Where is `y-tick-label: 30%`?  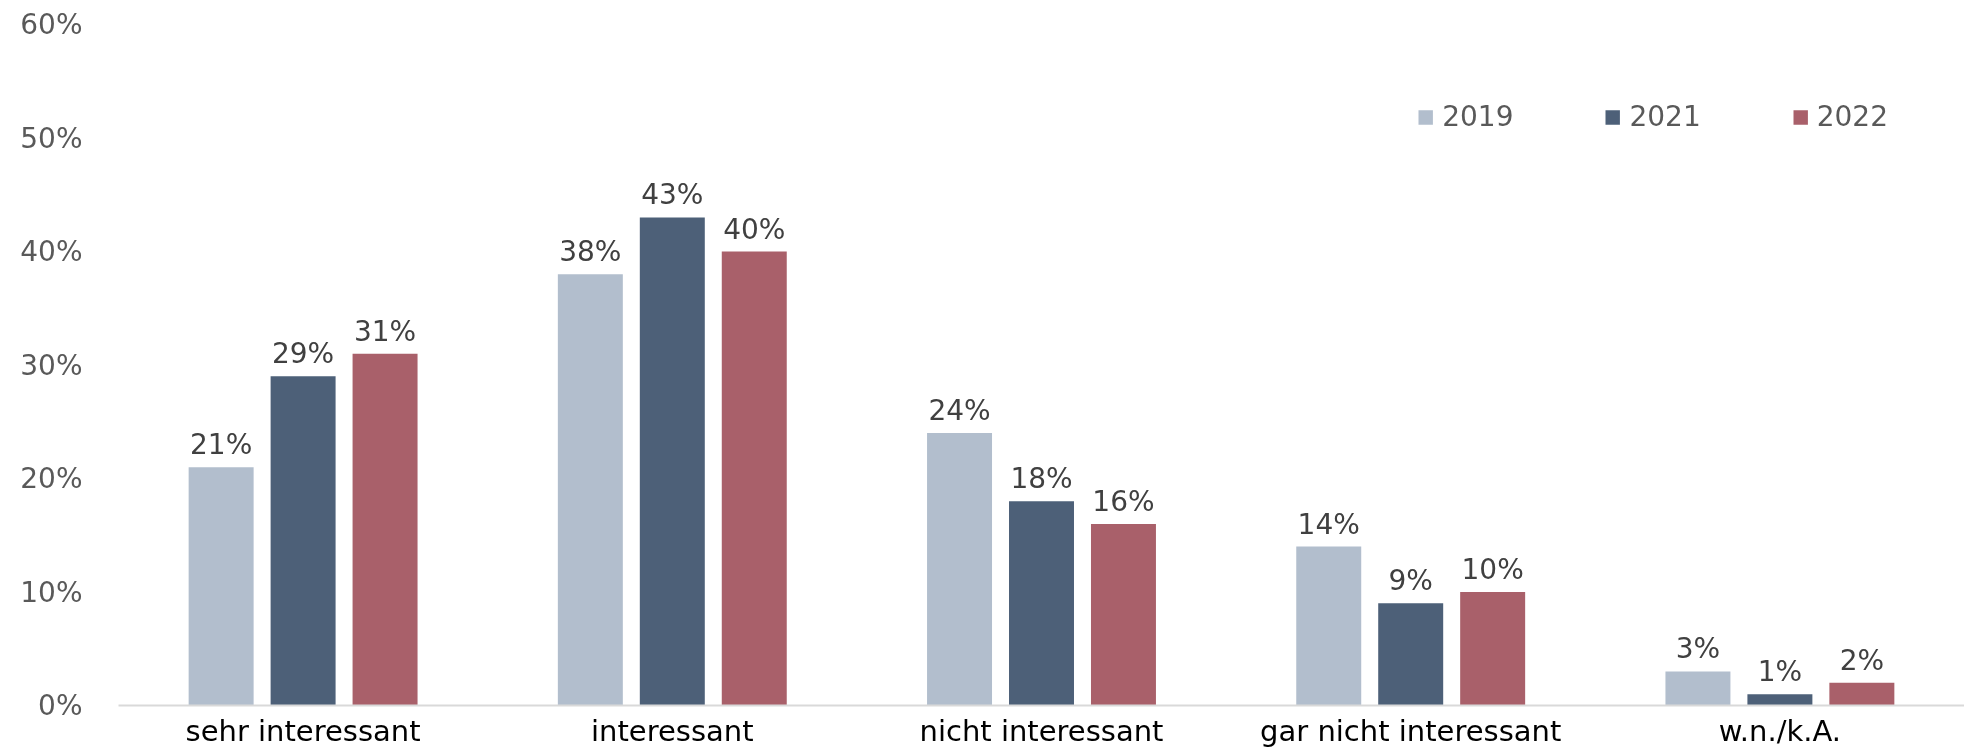 y-tick-label: 30% is located at coordinates (51, 365).